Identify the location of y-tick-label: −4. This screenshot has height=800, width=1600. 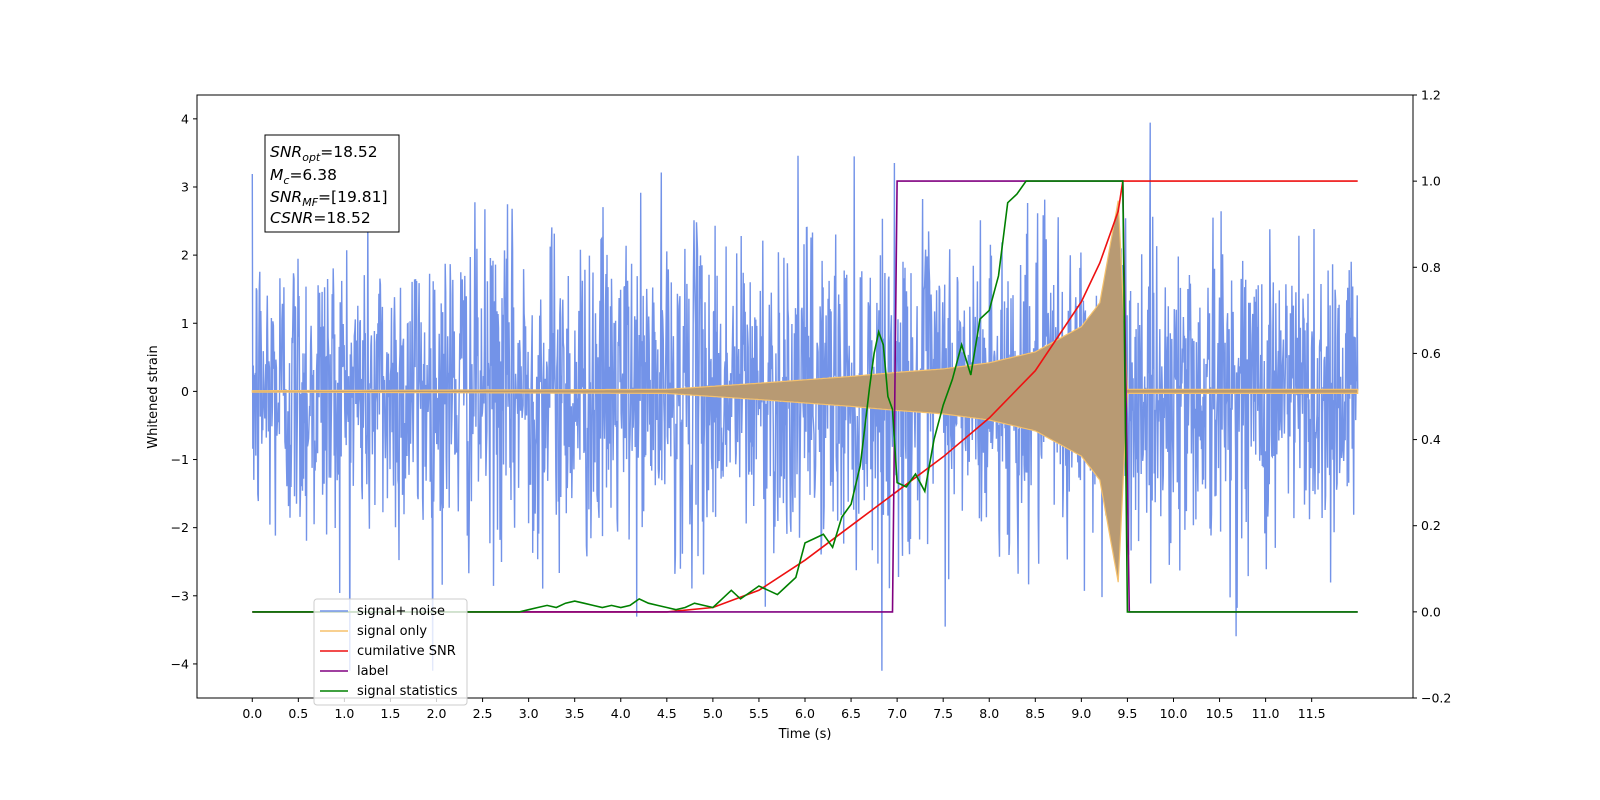
(180, 663).